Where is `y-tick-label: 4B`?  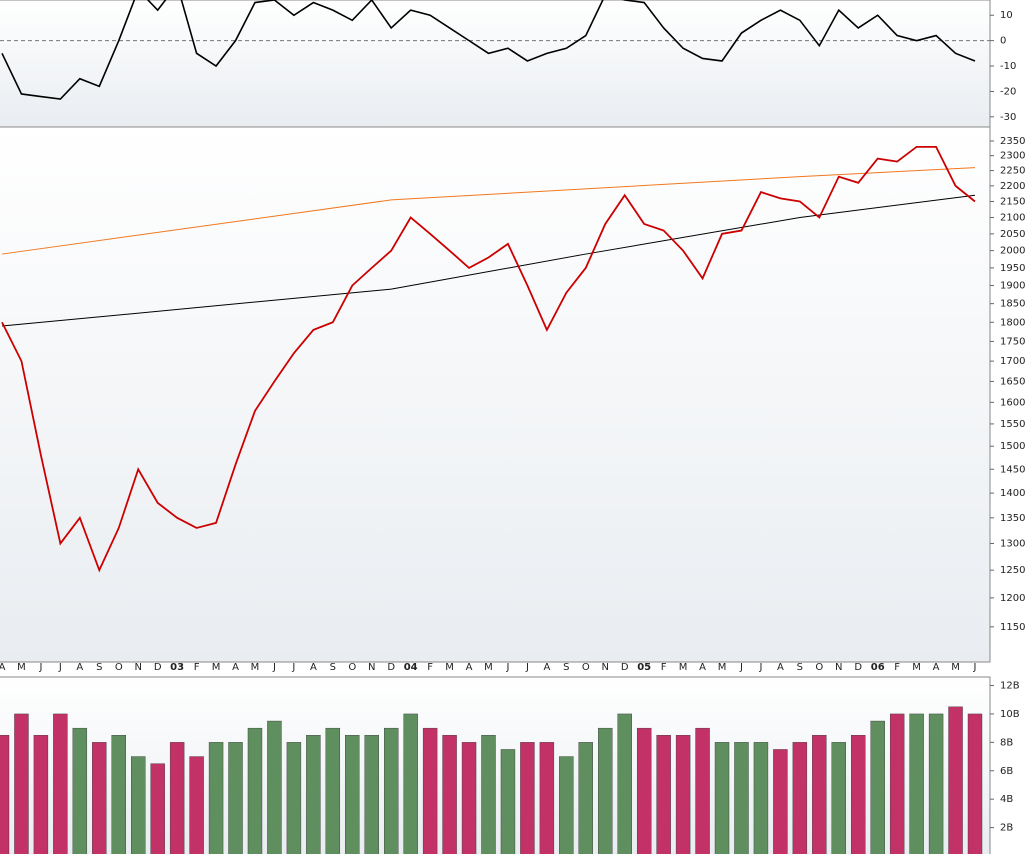 y-tick-label: 4B is located at coordinates (1006, 799).